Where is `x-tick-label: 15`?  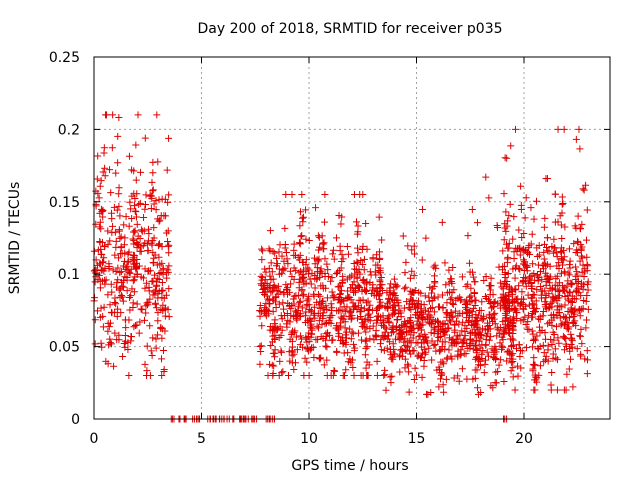
x-tick-label: 15 is located at coordinates (417, 439).